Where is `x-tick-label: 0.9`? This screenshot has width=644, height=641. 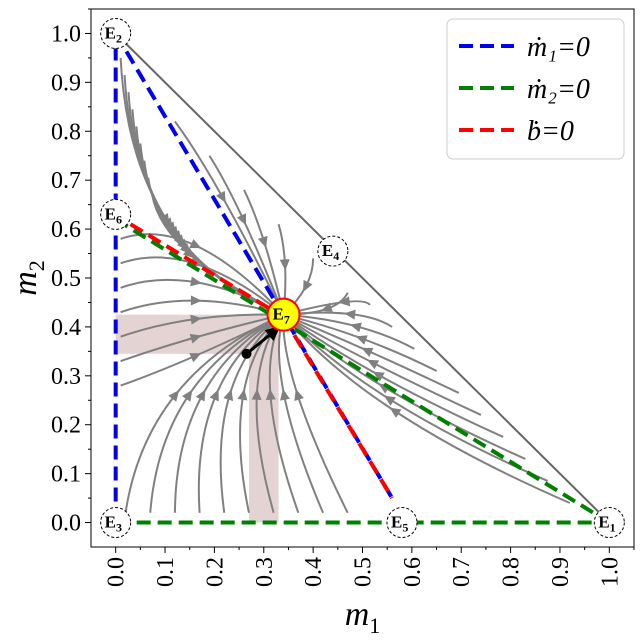 x-tick-label: 0.9 is located at coordinates (561, 572).